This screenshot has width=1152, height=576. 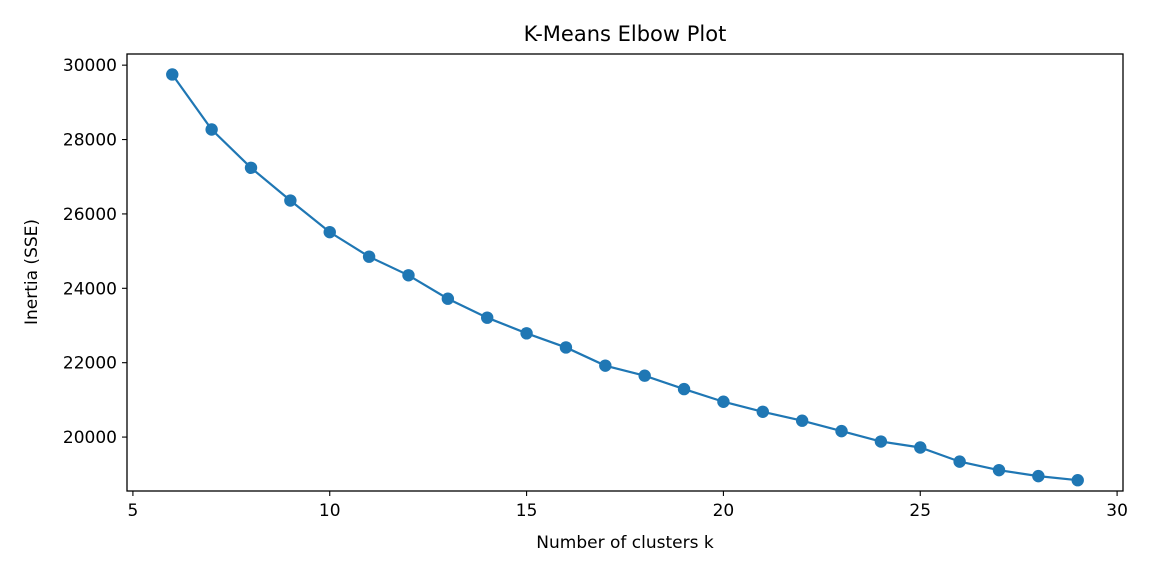 What do you see at coordinates (627, 506) in the screenshot?
I see `x-axis: 5 10 15 20 25 30` at bounding box center [627, 506].